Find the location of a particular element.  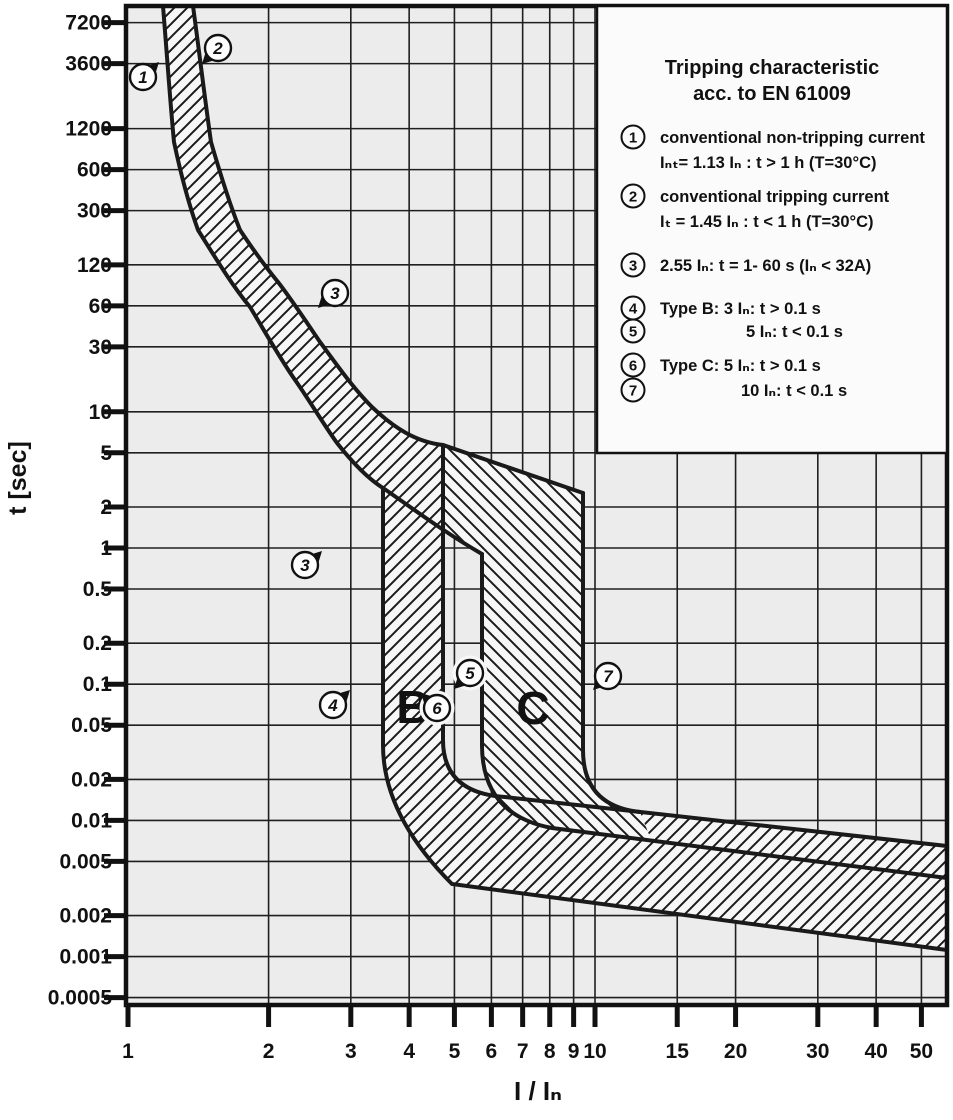

legend-item-text: 10 Iₙ: t < 0.1 s is located at coordinates (794, 391).